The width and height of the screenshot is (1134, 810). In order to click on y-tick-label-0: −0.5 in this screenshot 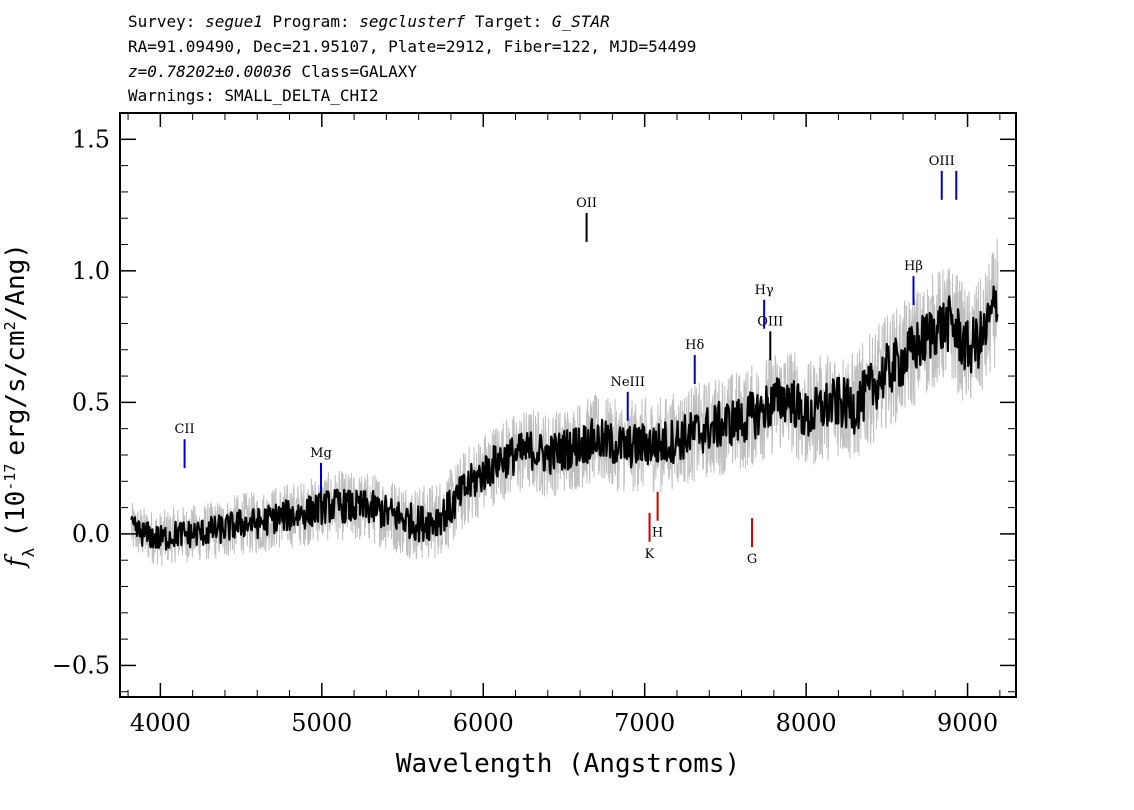, I will do `click(81, 665)`.